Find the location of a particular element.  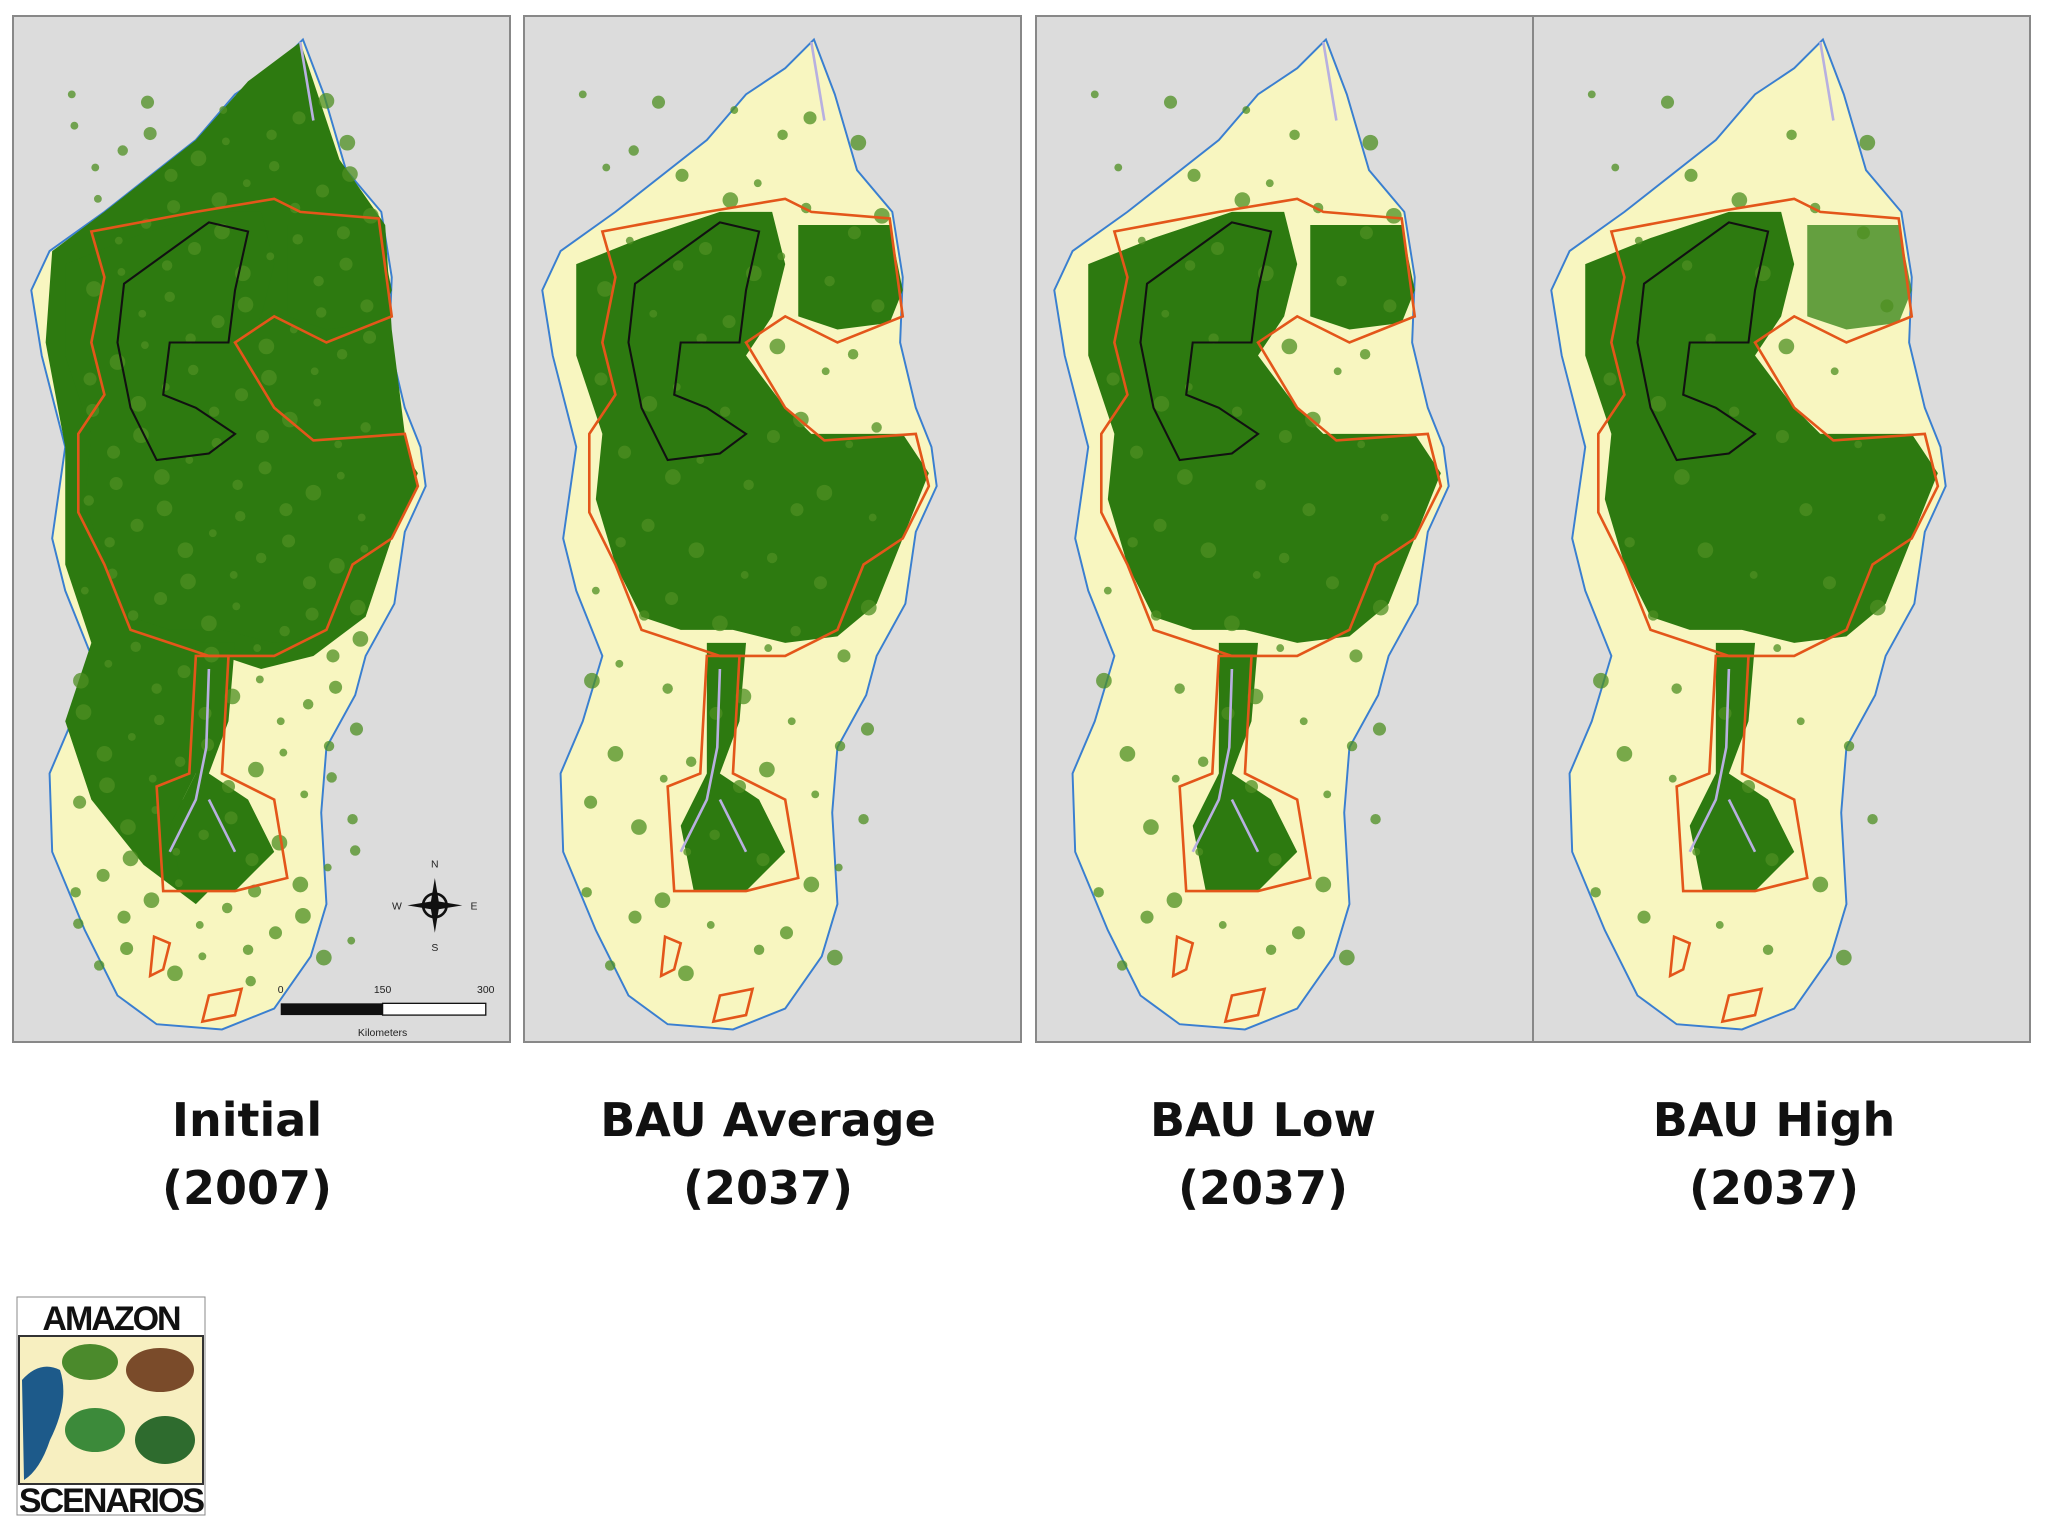

compass-s: S is located at coordinates (434, 948).